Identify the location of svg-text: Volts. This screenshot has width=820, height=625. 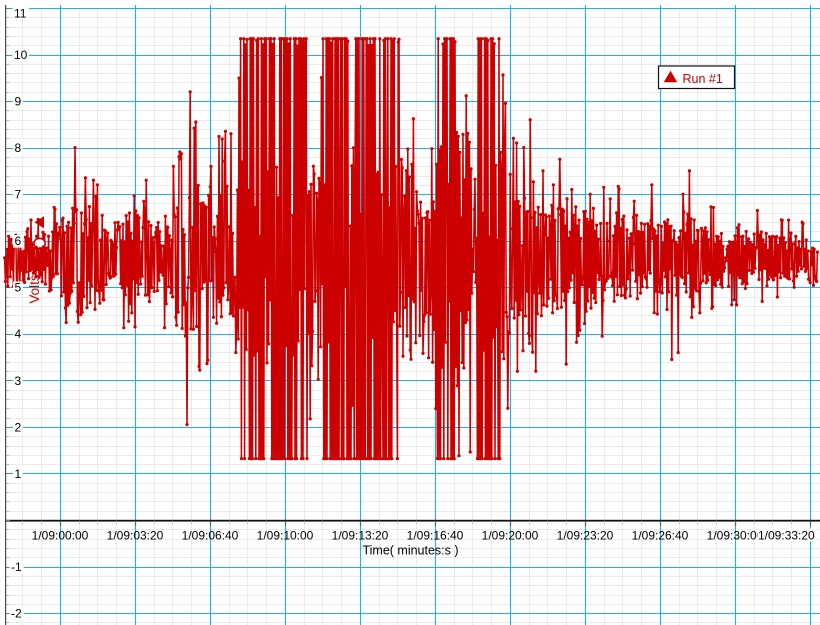
(34, 289).